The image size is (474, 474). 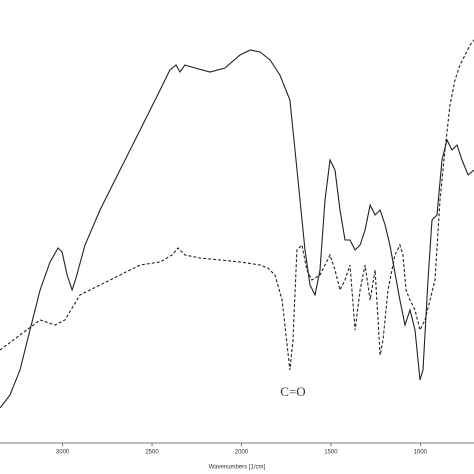 What do you see at coordinates (242, 453) in the screenshot?
I see `x-tick-label: 2000` at bounding box center [242, 453].